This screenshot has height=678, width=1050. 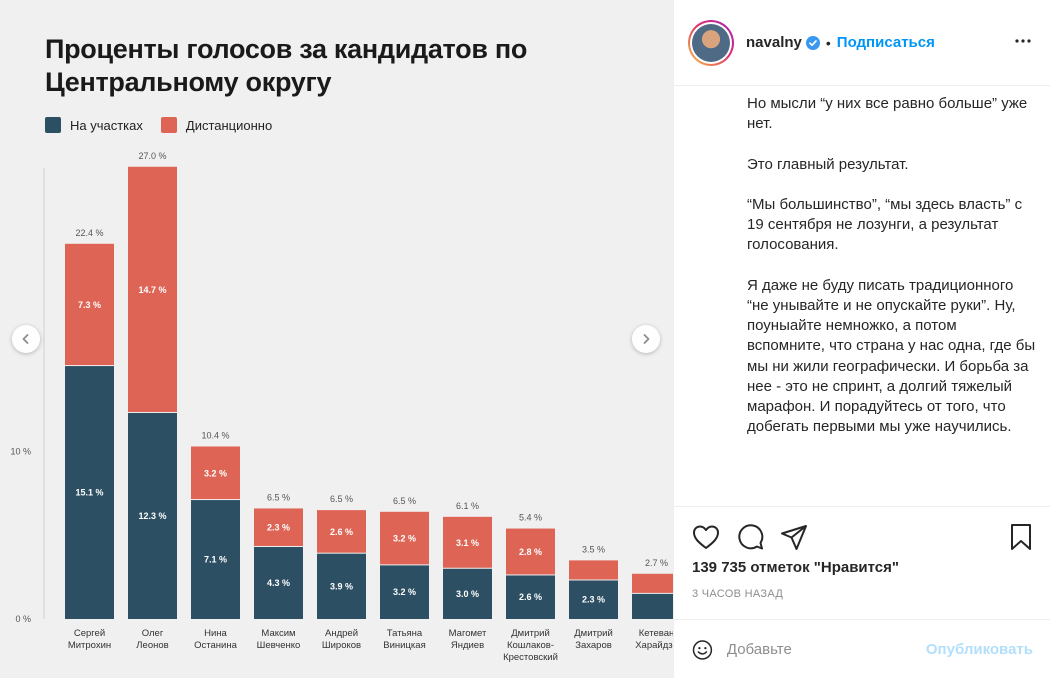 I want to click on bar-value-label: 4.3 %, so click(x=278, y=583).